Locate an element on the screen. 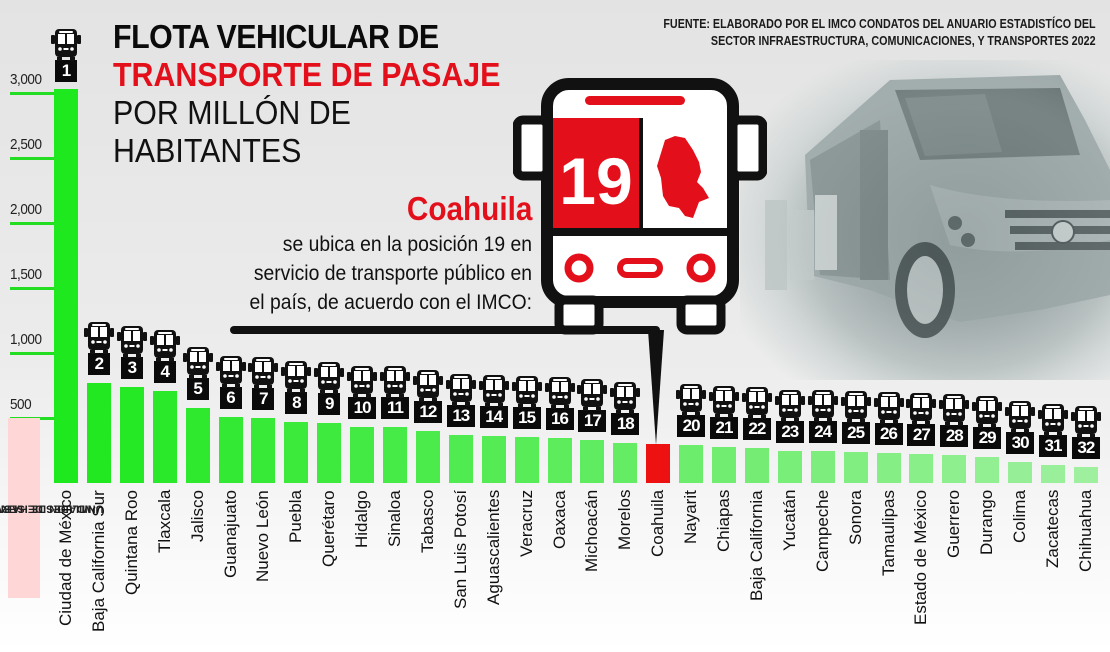 The height and width of the screenshot is (652, 1110). rank-badge: 11 is located at coordinates (395, 408).